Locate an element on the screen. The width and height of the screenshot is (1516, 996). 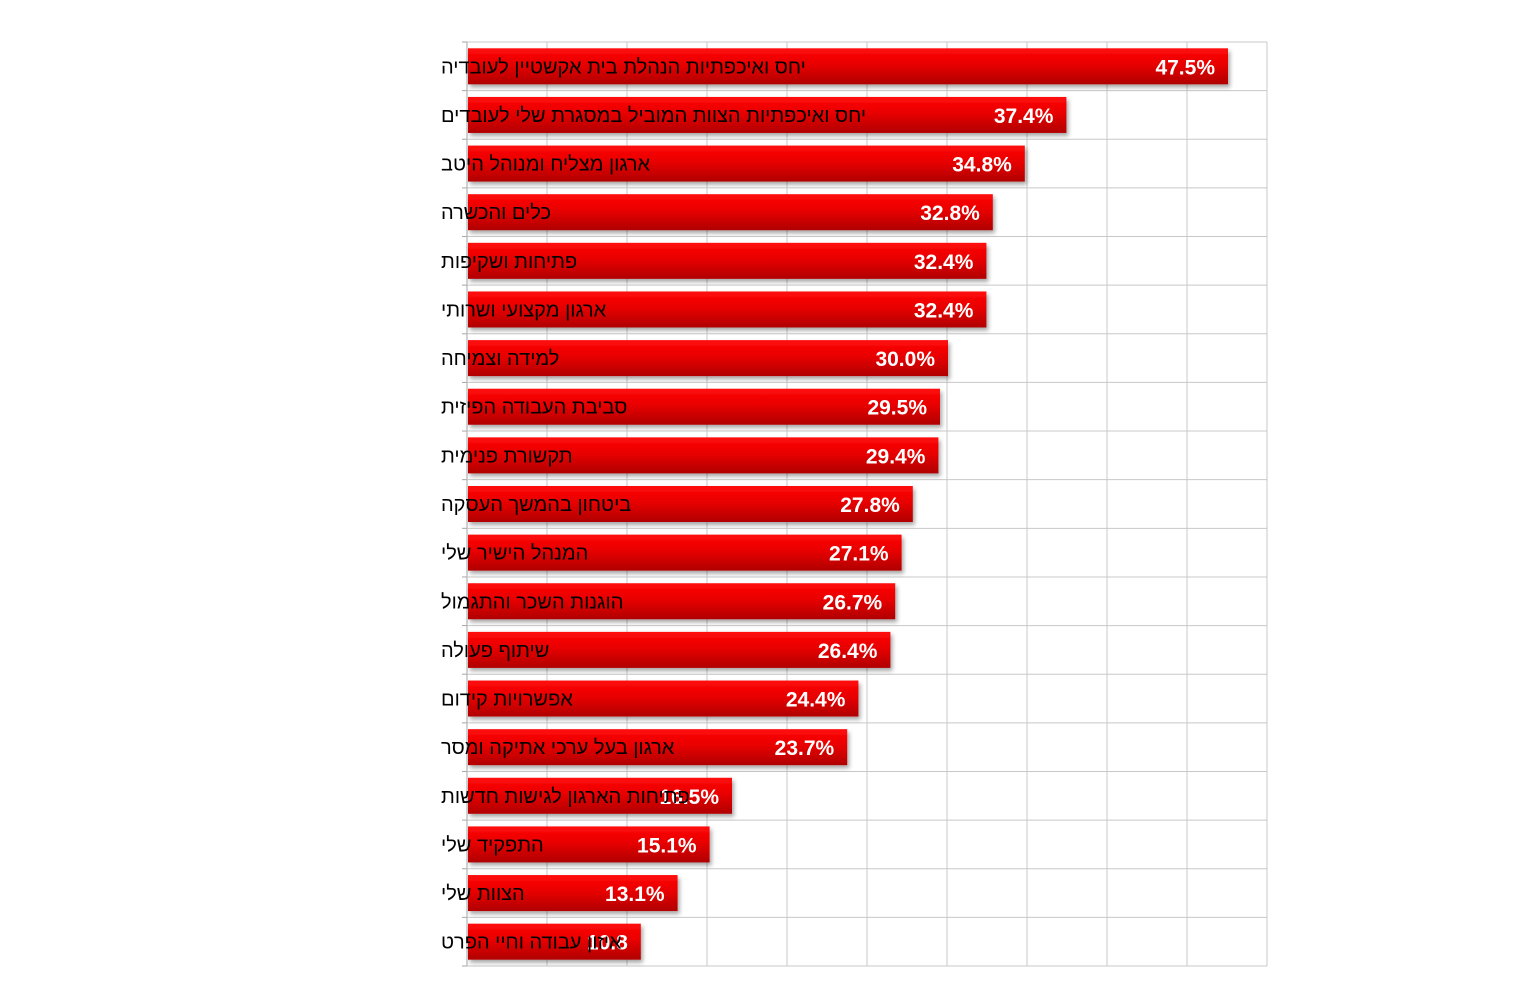
bar-value-label: 29.4% is located at coordinates (896, 456).